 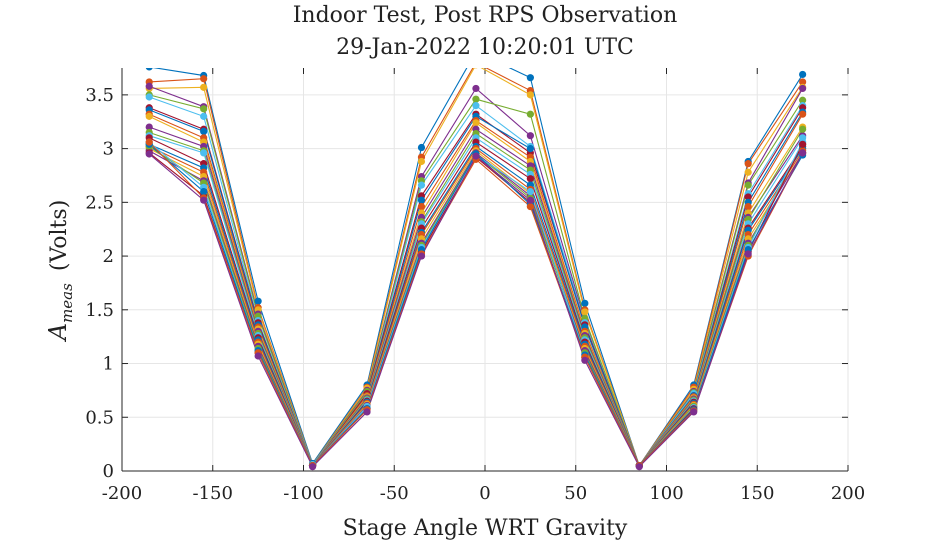 I want to click on x-tick-label: 150, so click(x=757, y=493).